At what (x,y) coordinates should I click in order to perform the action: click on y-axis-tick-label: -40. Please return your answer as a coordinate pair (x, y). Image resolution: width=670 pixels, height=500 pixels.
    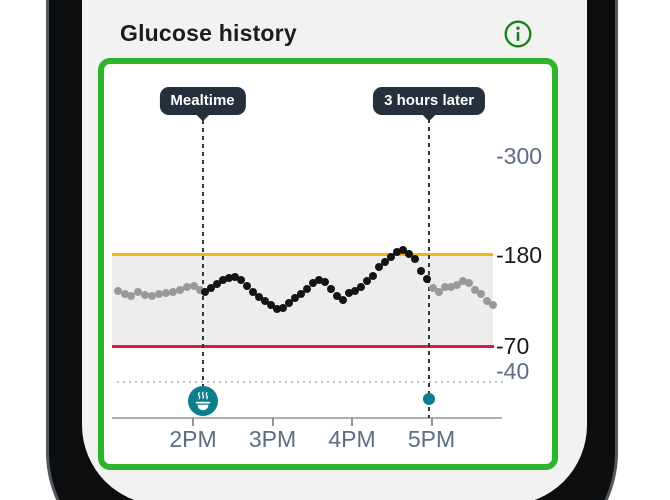
    Looking at the image, I should click on (513, 370).